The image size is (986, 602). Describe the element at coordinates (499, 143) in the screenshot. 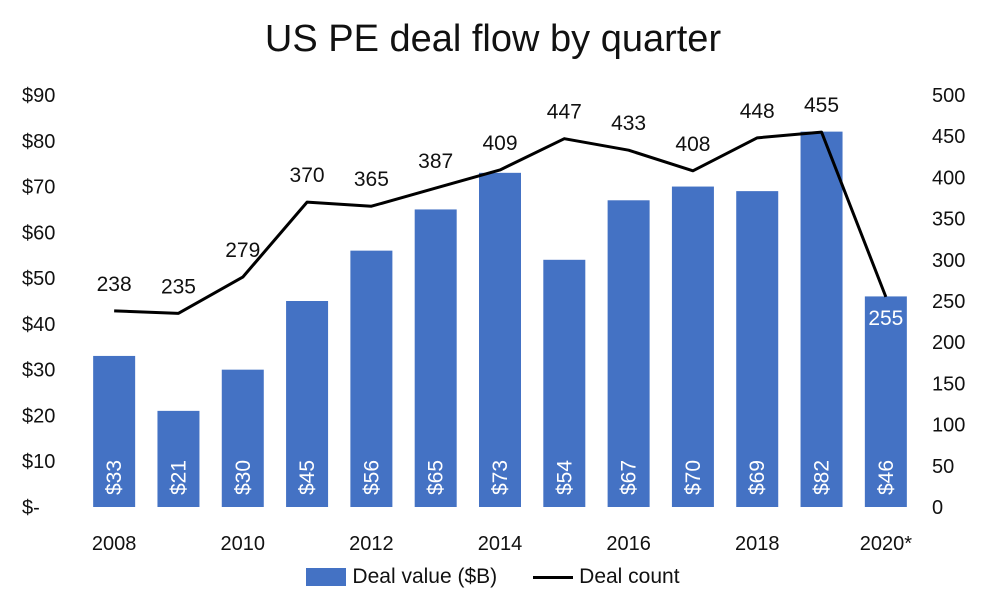

I see `line-value-label: 409` at that location.